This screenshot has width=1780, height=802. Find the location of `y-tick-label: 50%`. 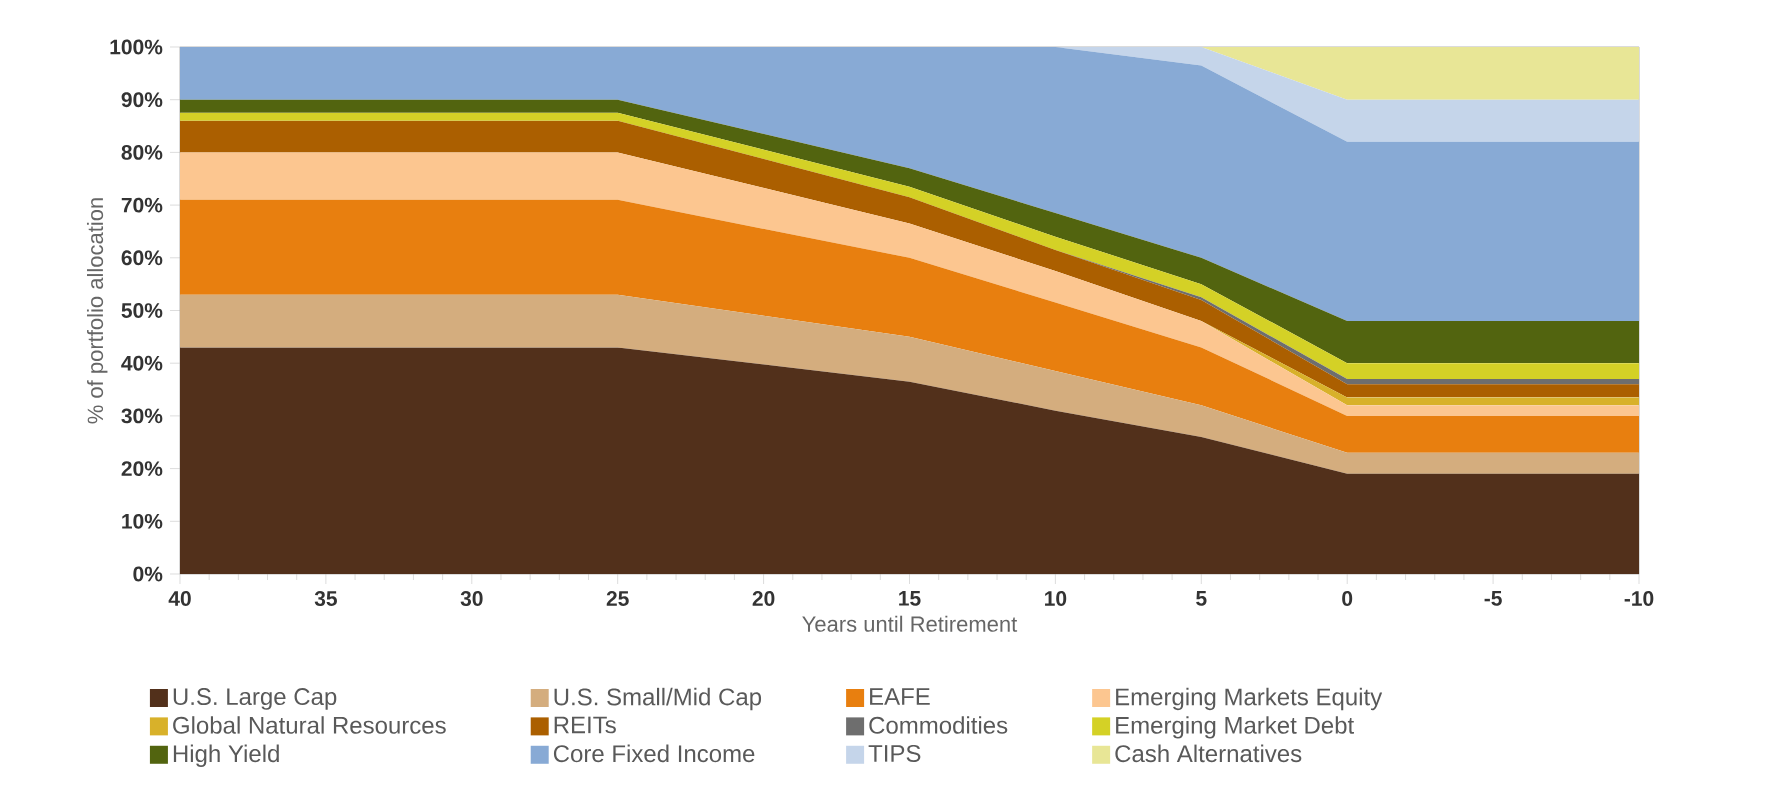

y-tick-label: 50% is located at coordinates (142, 310).